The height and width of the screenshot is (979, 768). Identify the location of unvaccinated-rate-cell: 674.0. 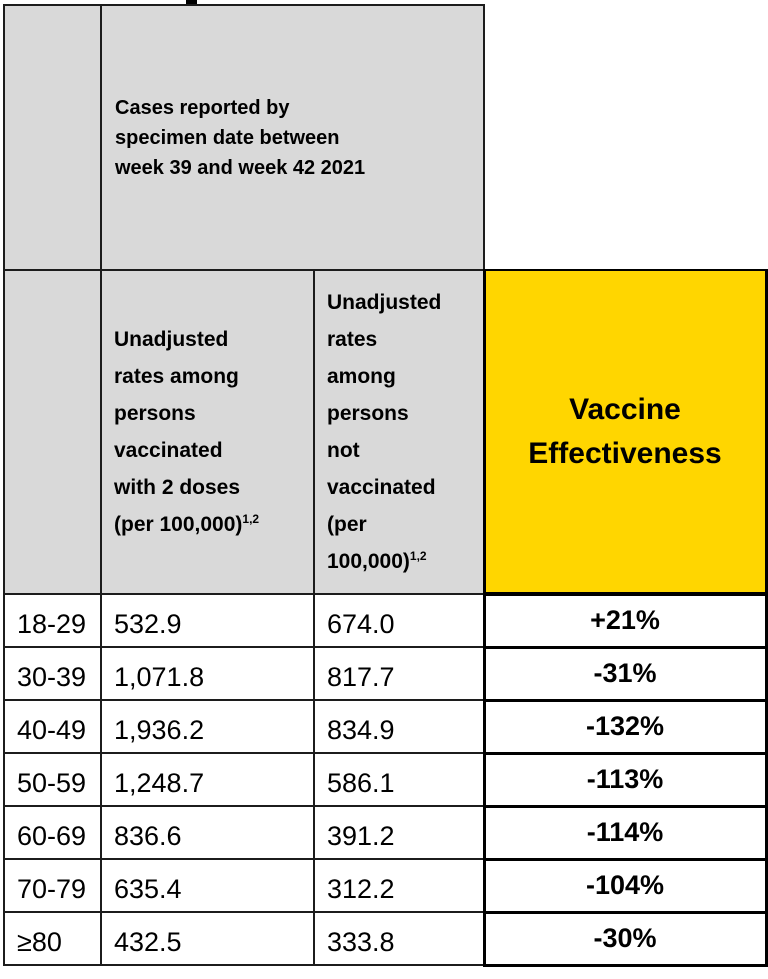
(399, 620).